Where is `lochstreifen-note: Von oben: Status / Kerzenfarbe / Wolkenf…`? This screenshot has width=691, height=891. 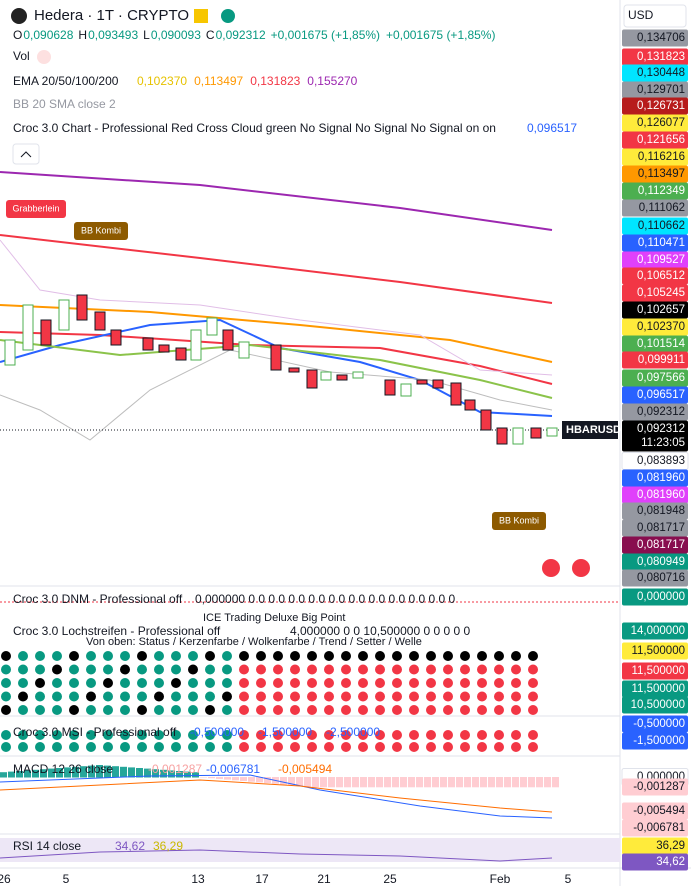 lochstreifen-note: Von oben: Status / Kerzenfarbe / Wolkenf… is located at coordinates (254, 642).